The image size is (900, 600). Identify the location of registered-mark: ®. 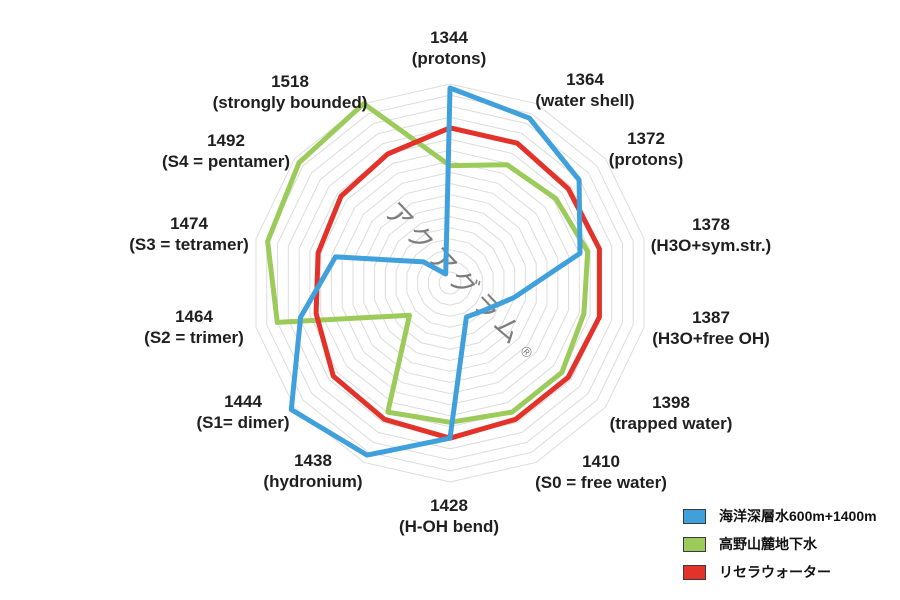
(526, 351).